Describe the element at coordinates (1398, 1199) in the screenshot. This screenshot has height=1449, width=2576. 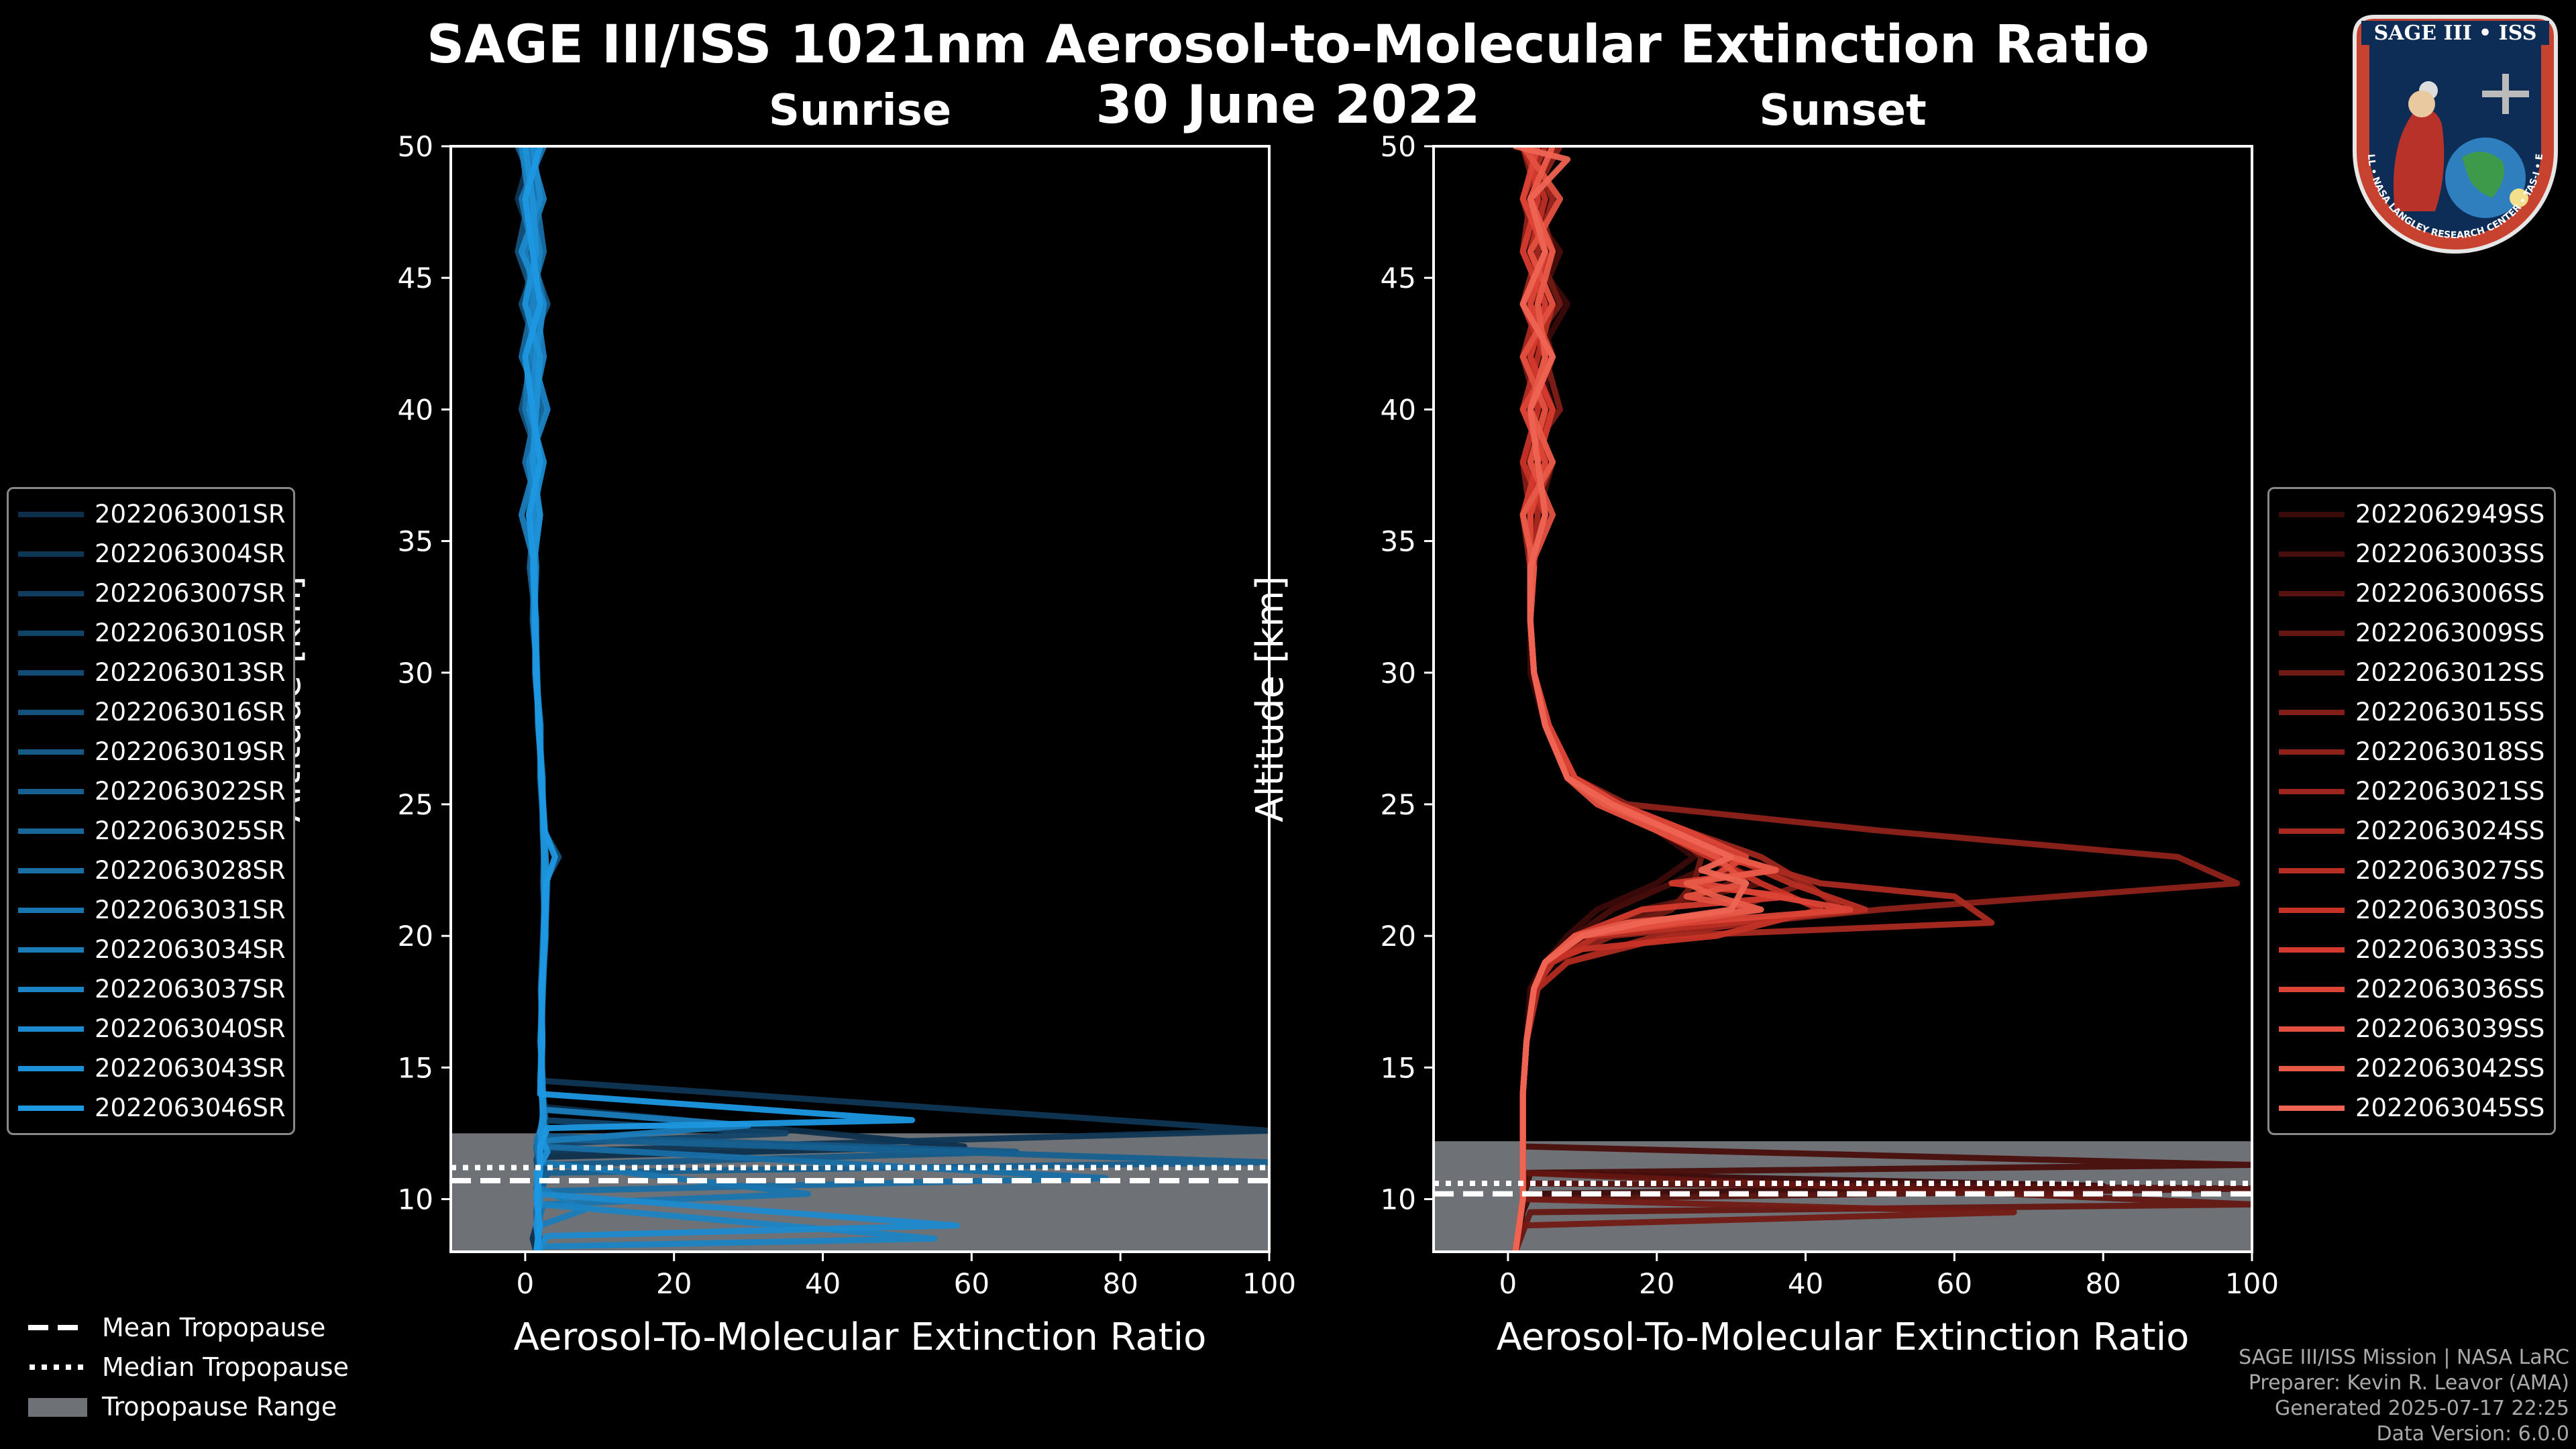
I see `sunset-y-tick-label: 10` at that location.